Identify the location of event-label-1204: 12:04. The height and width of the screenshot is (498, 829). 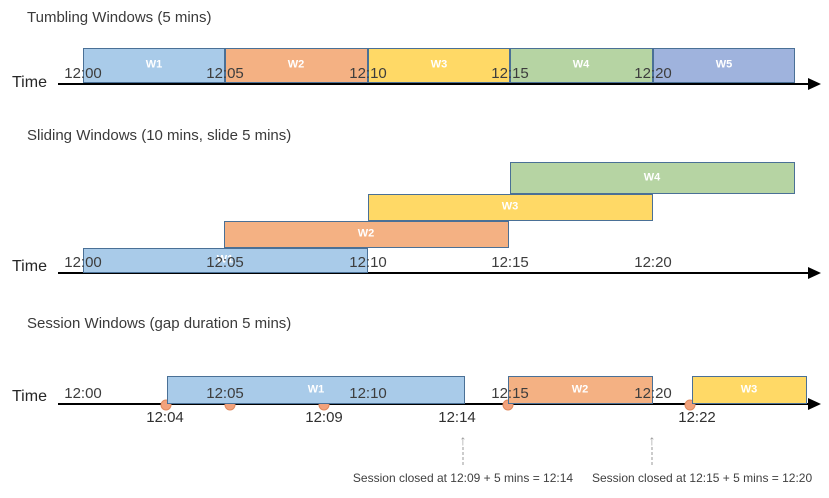
(165, 417).